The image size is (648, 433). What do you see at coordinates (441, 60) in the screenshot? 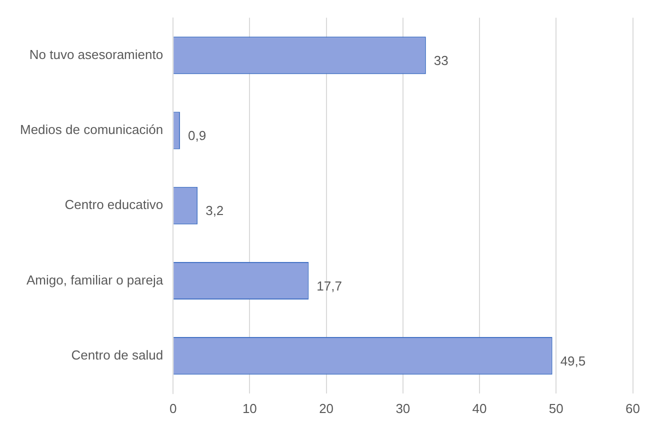
I see `data-label: 33` at bounding box center [441, 60].